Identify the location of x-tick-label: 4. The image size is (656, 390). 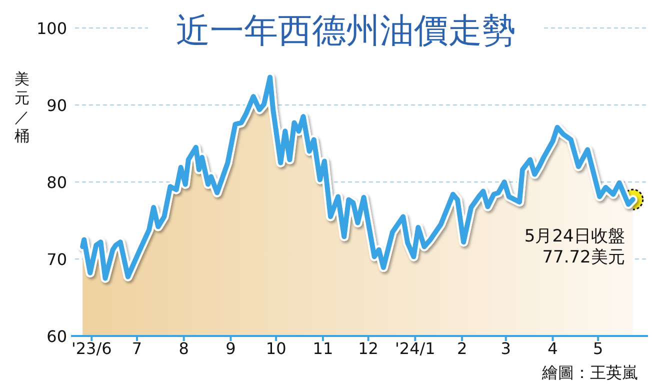
(553, 348).